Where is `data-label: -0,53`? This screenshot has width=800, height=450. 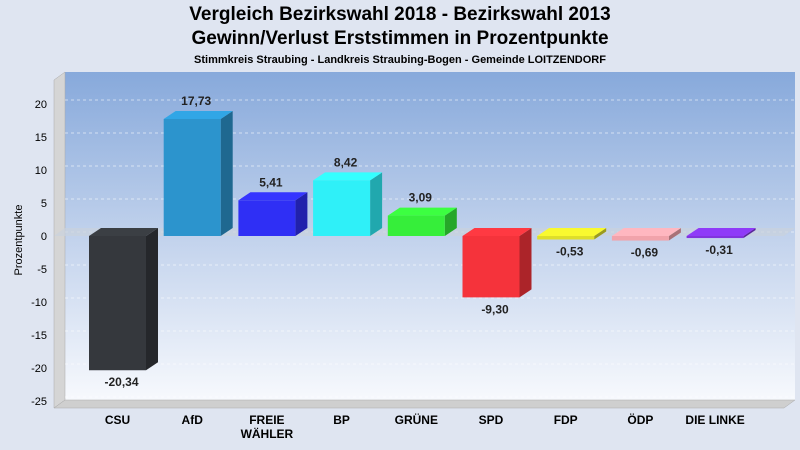 data-label: -0,53 is located at coordinates (570, 251).